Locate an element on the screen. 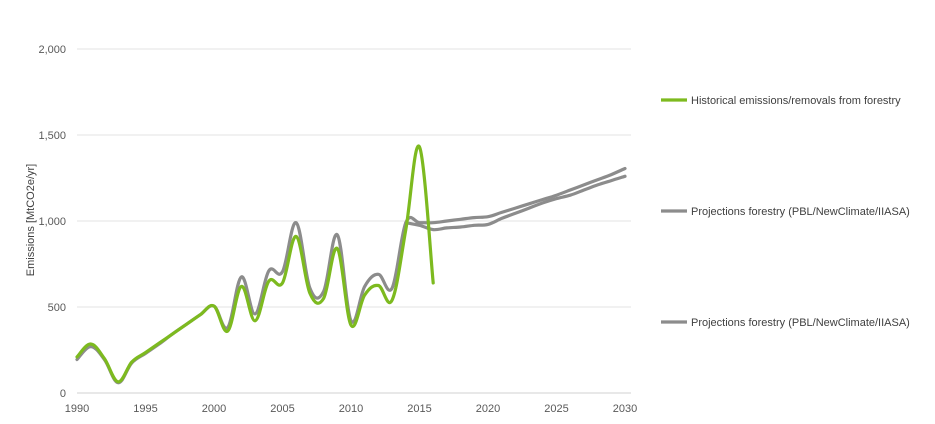 Image resolution: width=935 pixels, height=424 pixels. y-axis-title: Emissions [MtCO2e/yr] is located at coordinates (31, 220).